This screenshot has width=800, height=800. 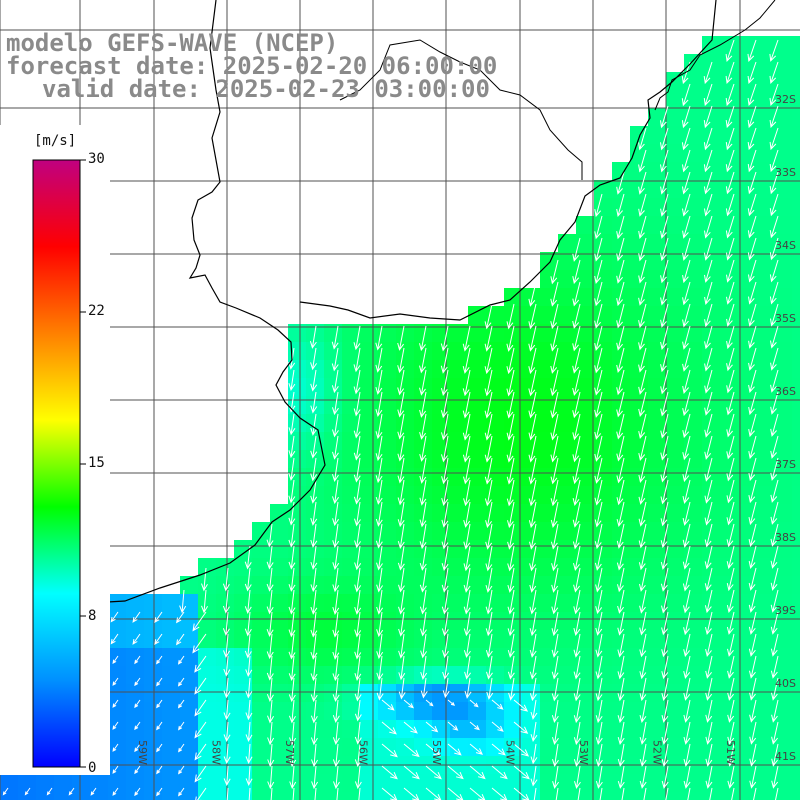 I want to click on latitude-label: 36S, so click(x=785, y=391).